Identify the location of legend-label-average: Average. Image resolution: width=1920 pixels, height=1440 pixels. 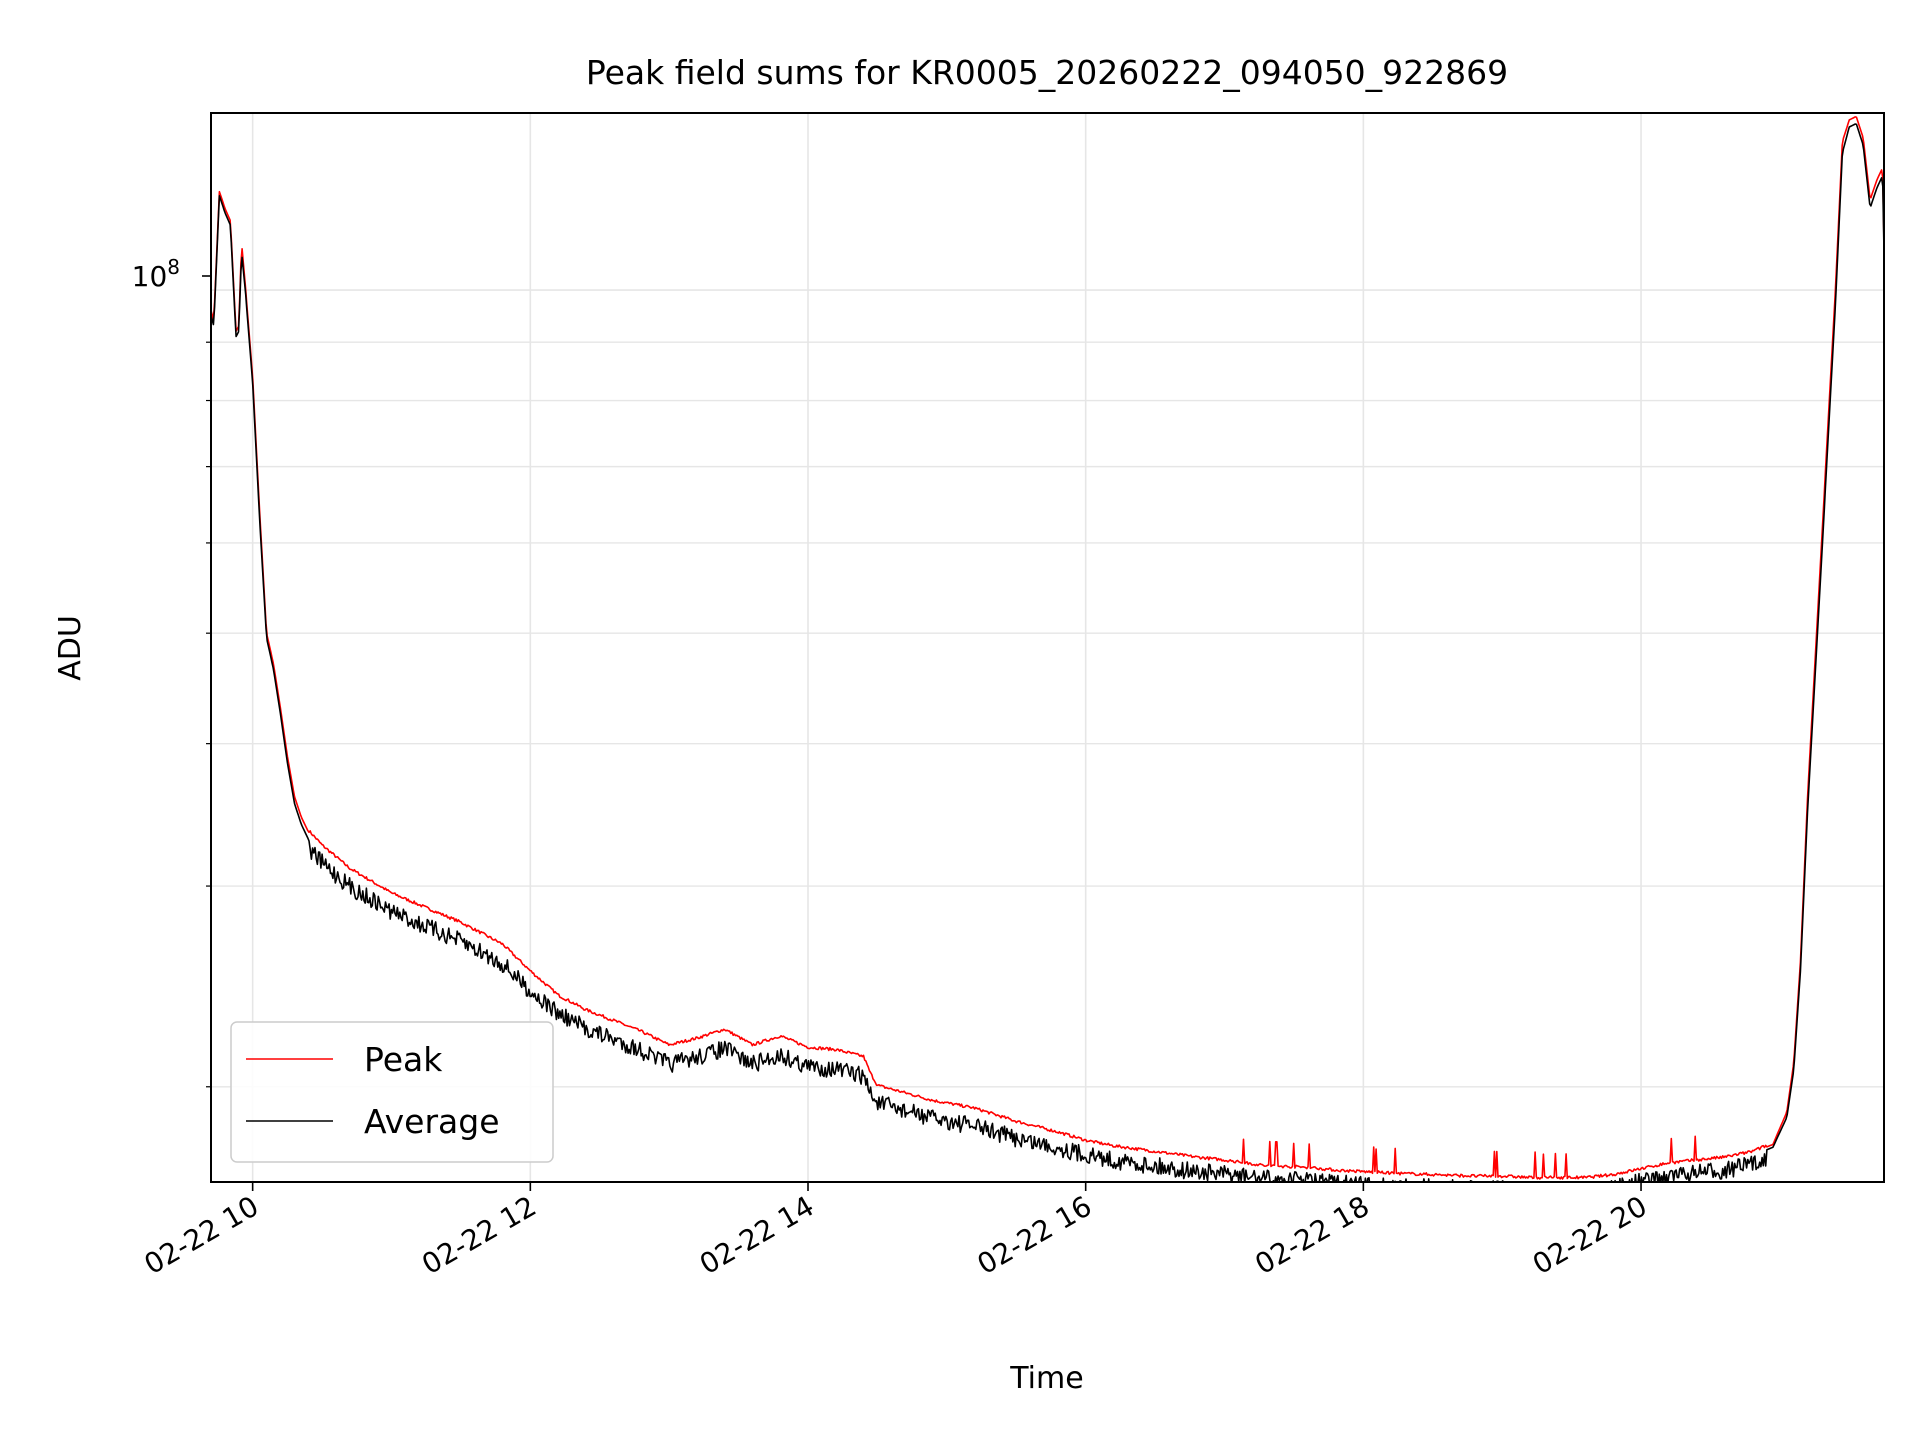
(432, 1121).